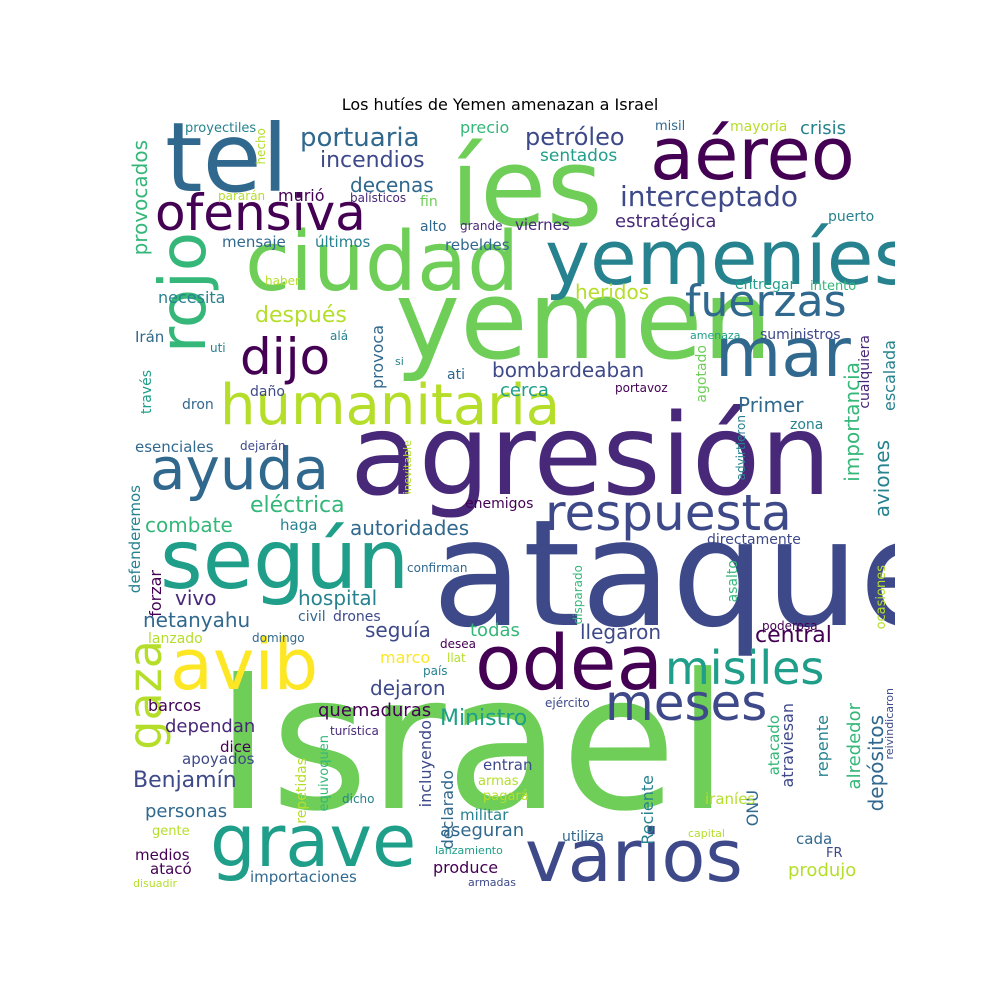 This screenshot has height=1000, width=1000. Describe the element at coordinates (485, 128) in the screenshot. I see `word: precio` at that location.